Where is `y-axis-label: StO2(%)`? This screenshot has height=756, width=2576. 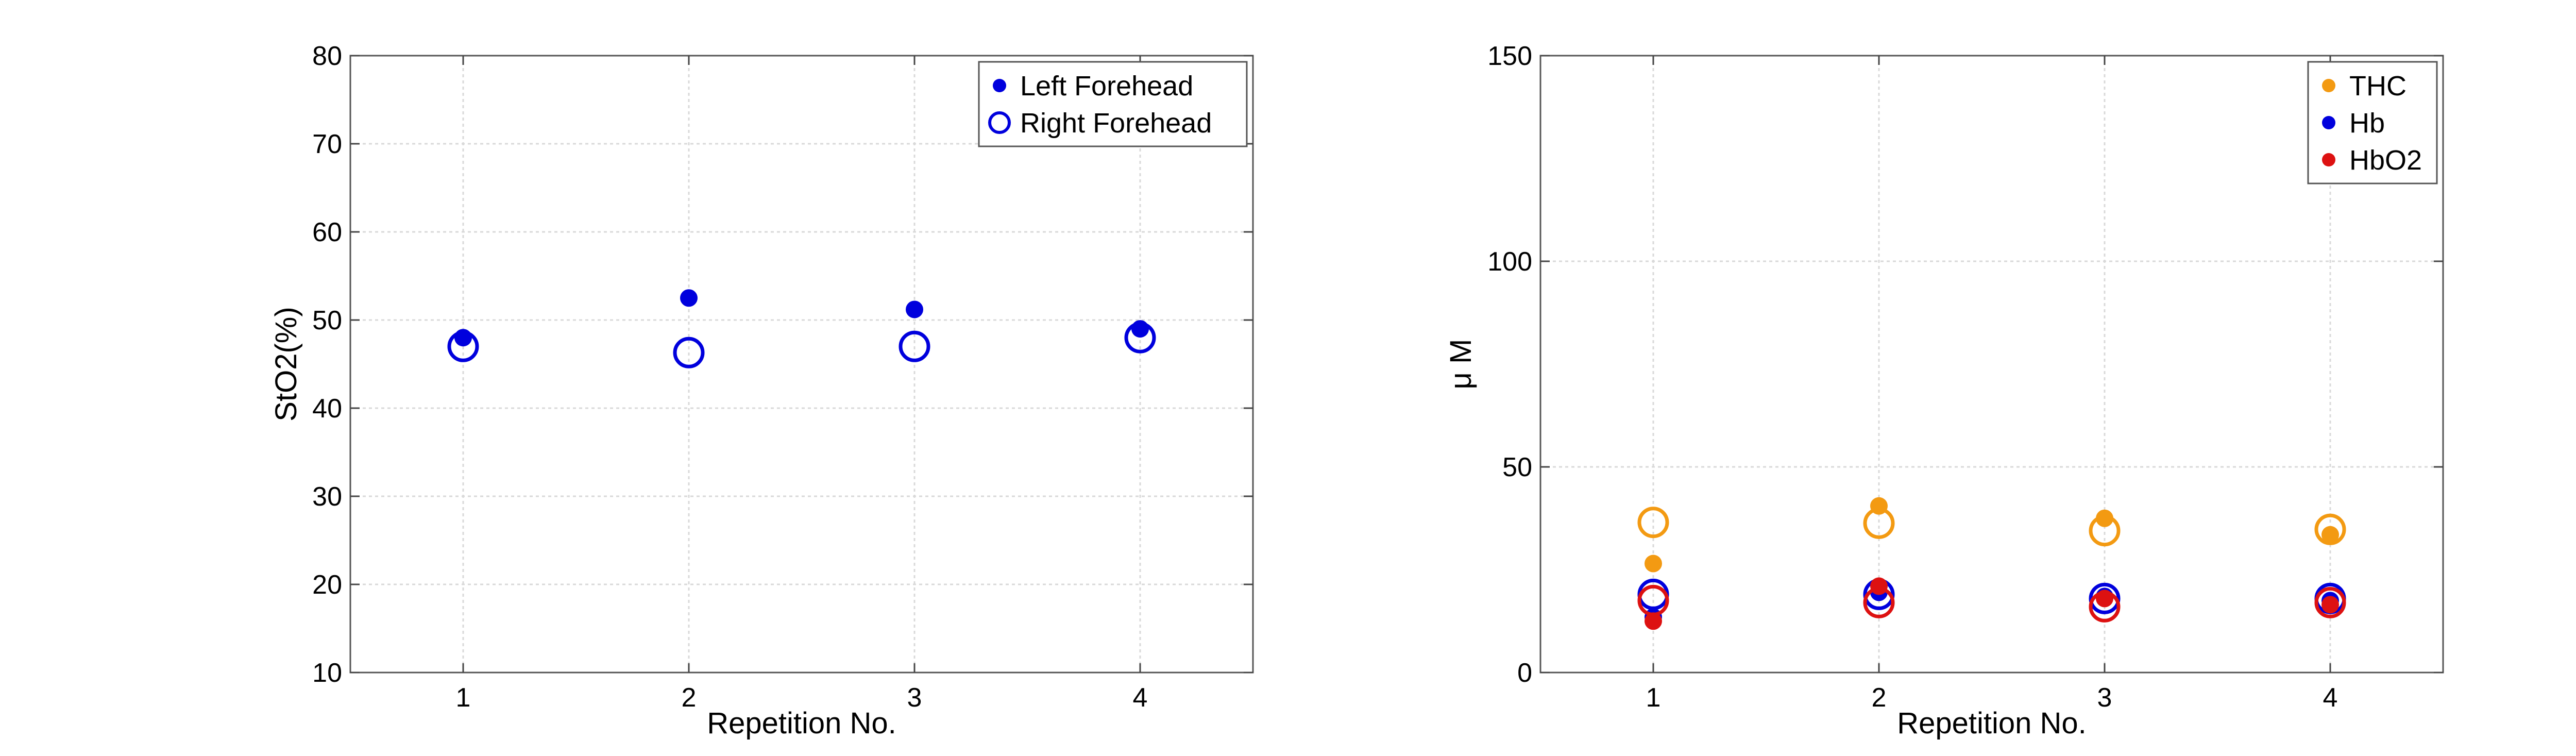 y-axis-label: StO2(%) is located at coordinates (286, 364).